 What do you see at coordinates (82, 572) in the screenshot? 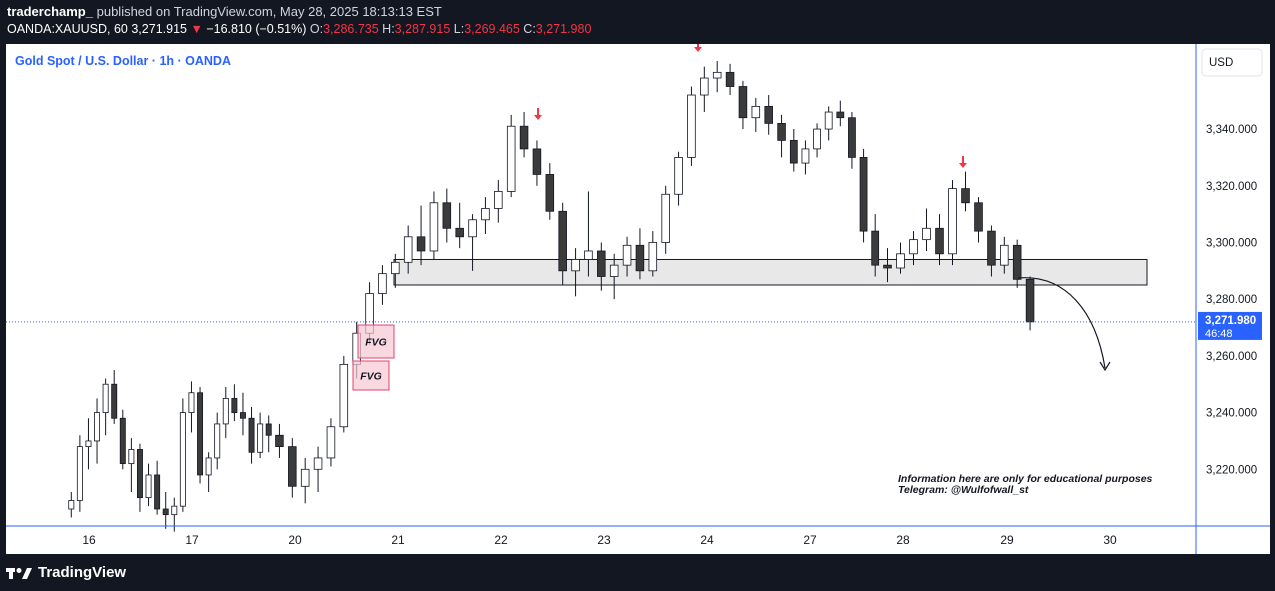
I see `tradingview-brand: TradingView` at bounding box center [82, 572].